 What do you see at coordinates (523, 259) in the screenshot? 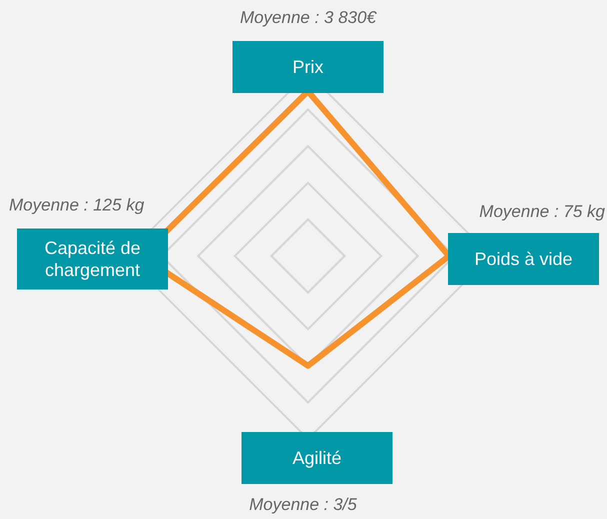
I see `spoke-label: Poids à vide` at bounding box center [523, 259].